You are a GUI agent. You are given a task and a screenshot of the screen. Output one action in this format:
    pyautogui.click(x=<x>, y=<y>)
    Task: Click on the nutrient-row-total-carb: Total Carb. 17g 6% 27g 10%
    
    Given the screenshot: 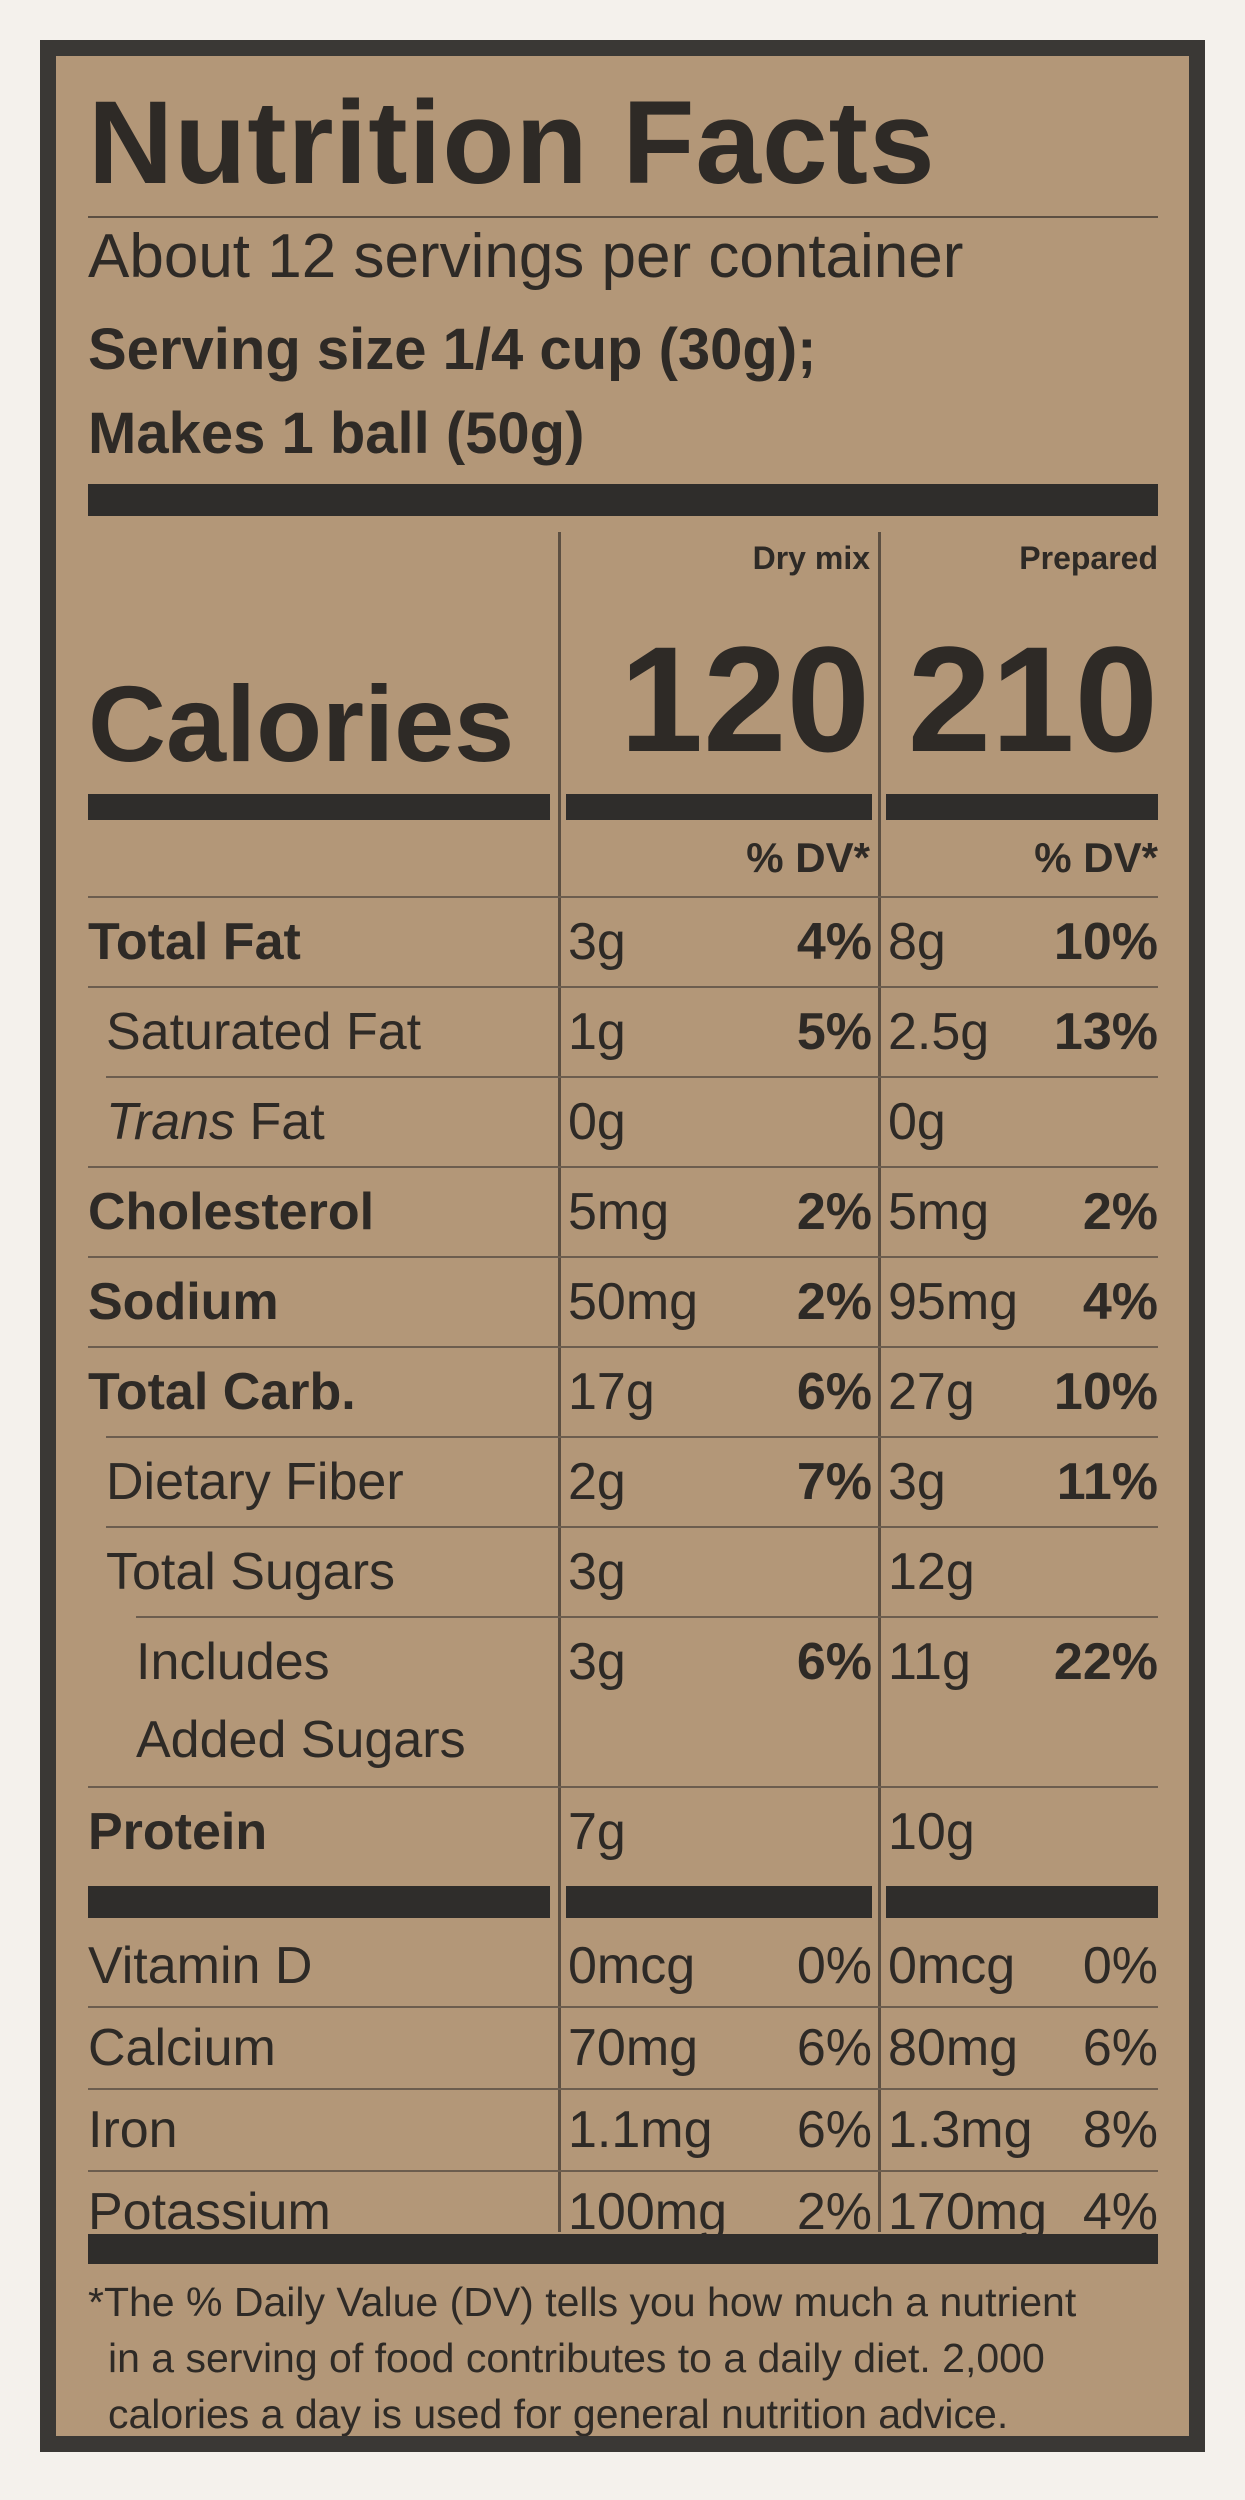 What is the action you would take?
    pyautogui.click(x=623, y=1392)
    